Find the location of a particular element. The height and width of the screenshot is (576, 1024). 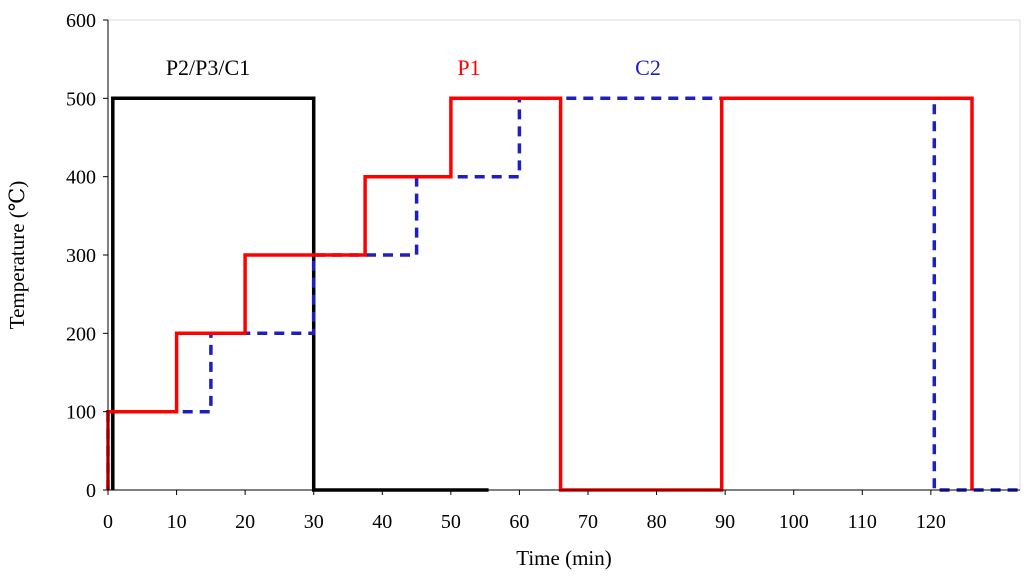

x-tick-label: 40 is located at coordinates (382, 522).